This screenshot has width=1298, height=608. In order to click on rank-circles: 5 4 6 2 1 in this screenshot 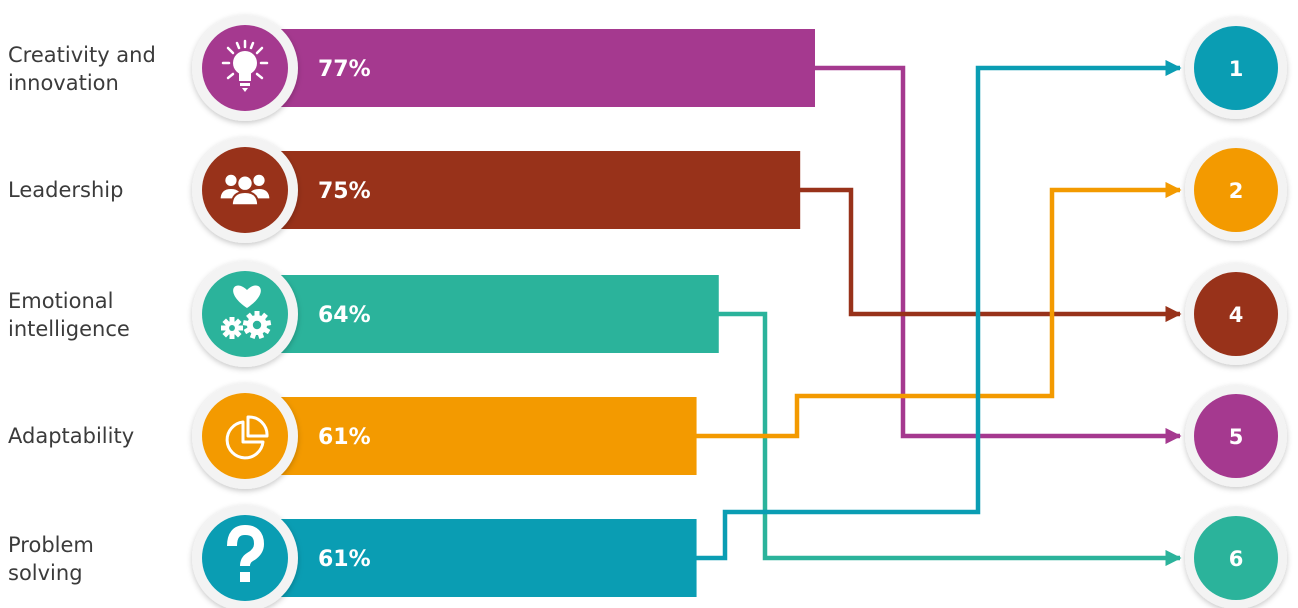, I will do `click(1236, 312)`.